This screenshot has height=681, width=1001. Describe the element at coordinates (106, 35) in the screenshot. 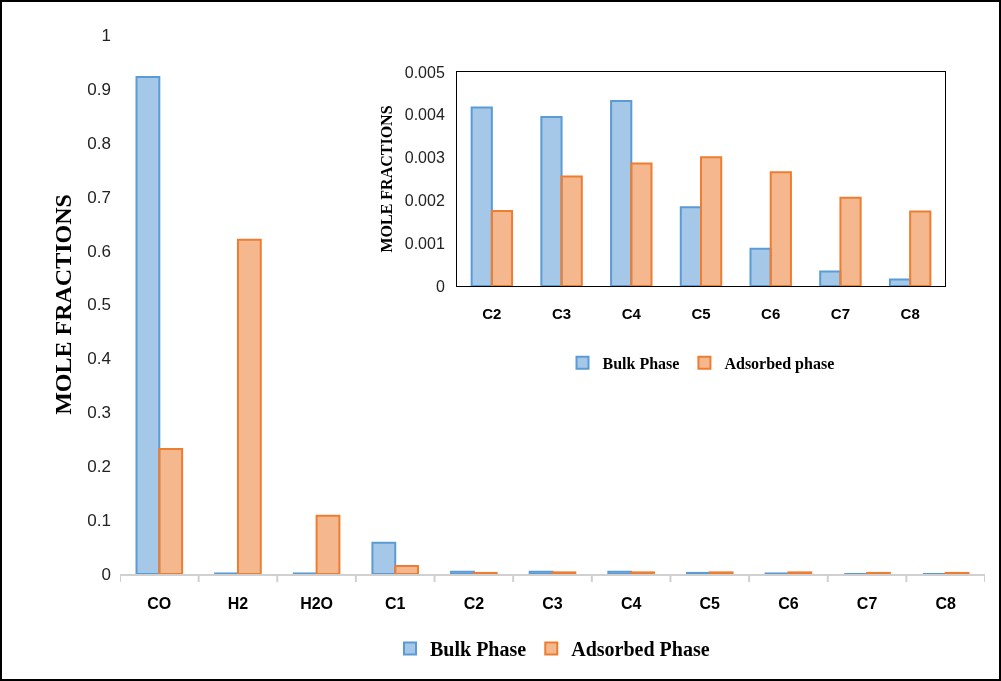

I see `y-tick-label: 1` at that location.